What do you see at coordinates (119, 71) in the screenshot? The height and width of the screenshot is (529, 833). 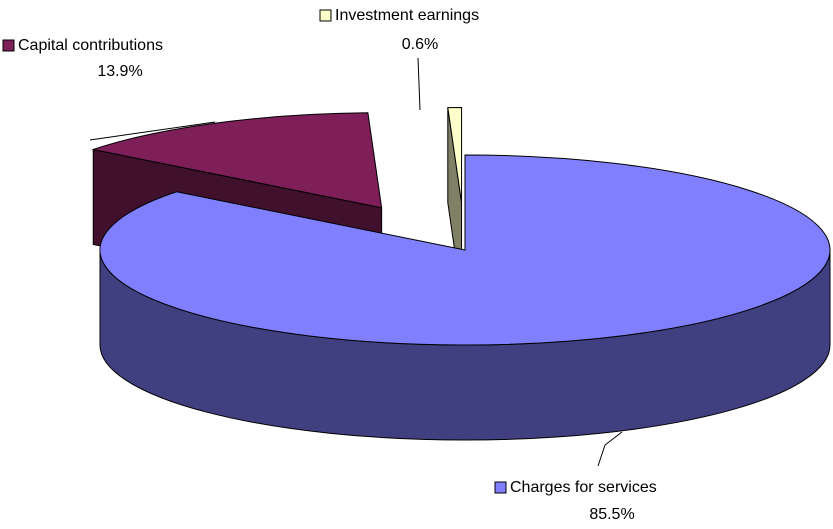 I see `value-label: 13.9%` at bounding box center [119, 71].